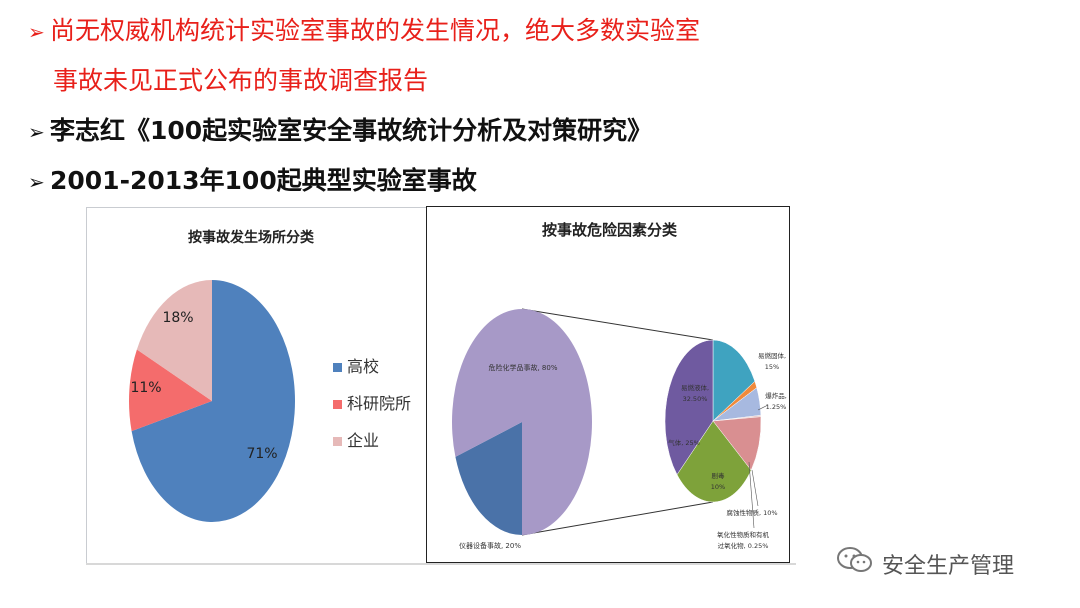 This screenshot has height=608, width=1080. What do you see at coordinates (379, 403) in the screenshot?
I see `legend-label: 科研院所` at bounding box center [379, 403].